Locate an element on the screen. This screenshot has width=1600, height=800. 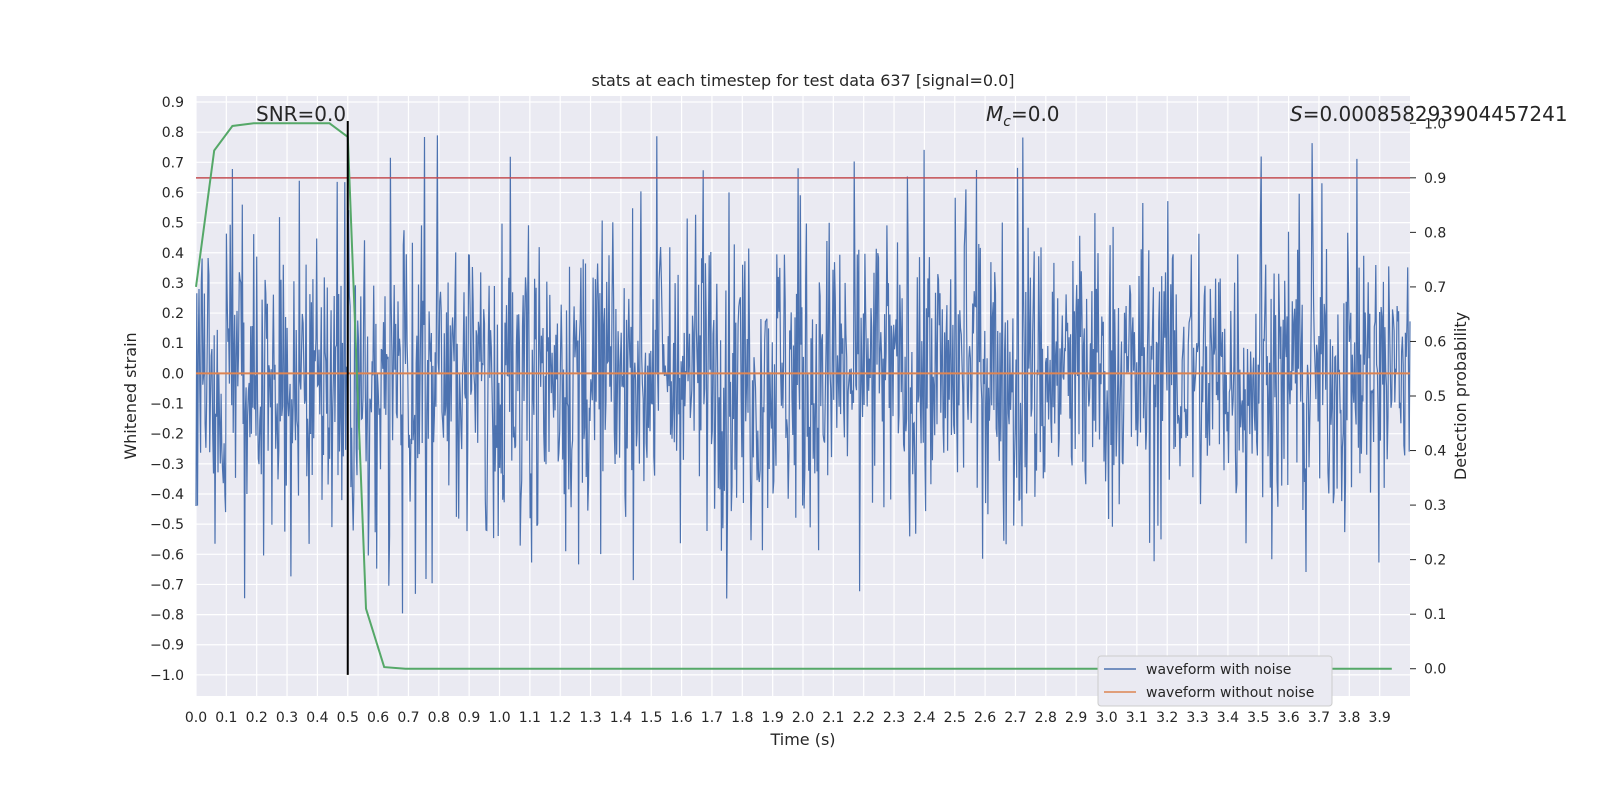
x-tick-label: 1.7 is located at coordinates (712, 718).